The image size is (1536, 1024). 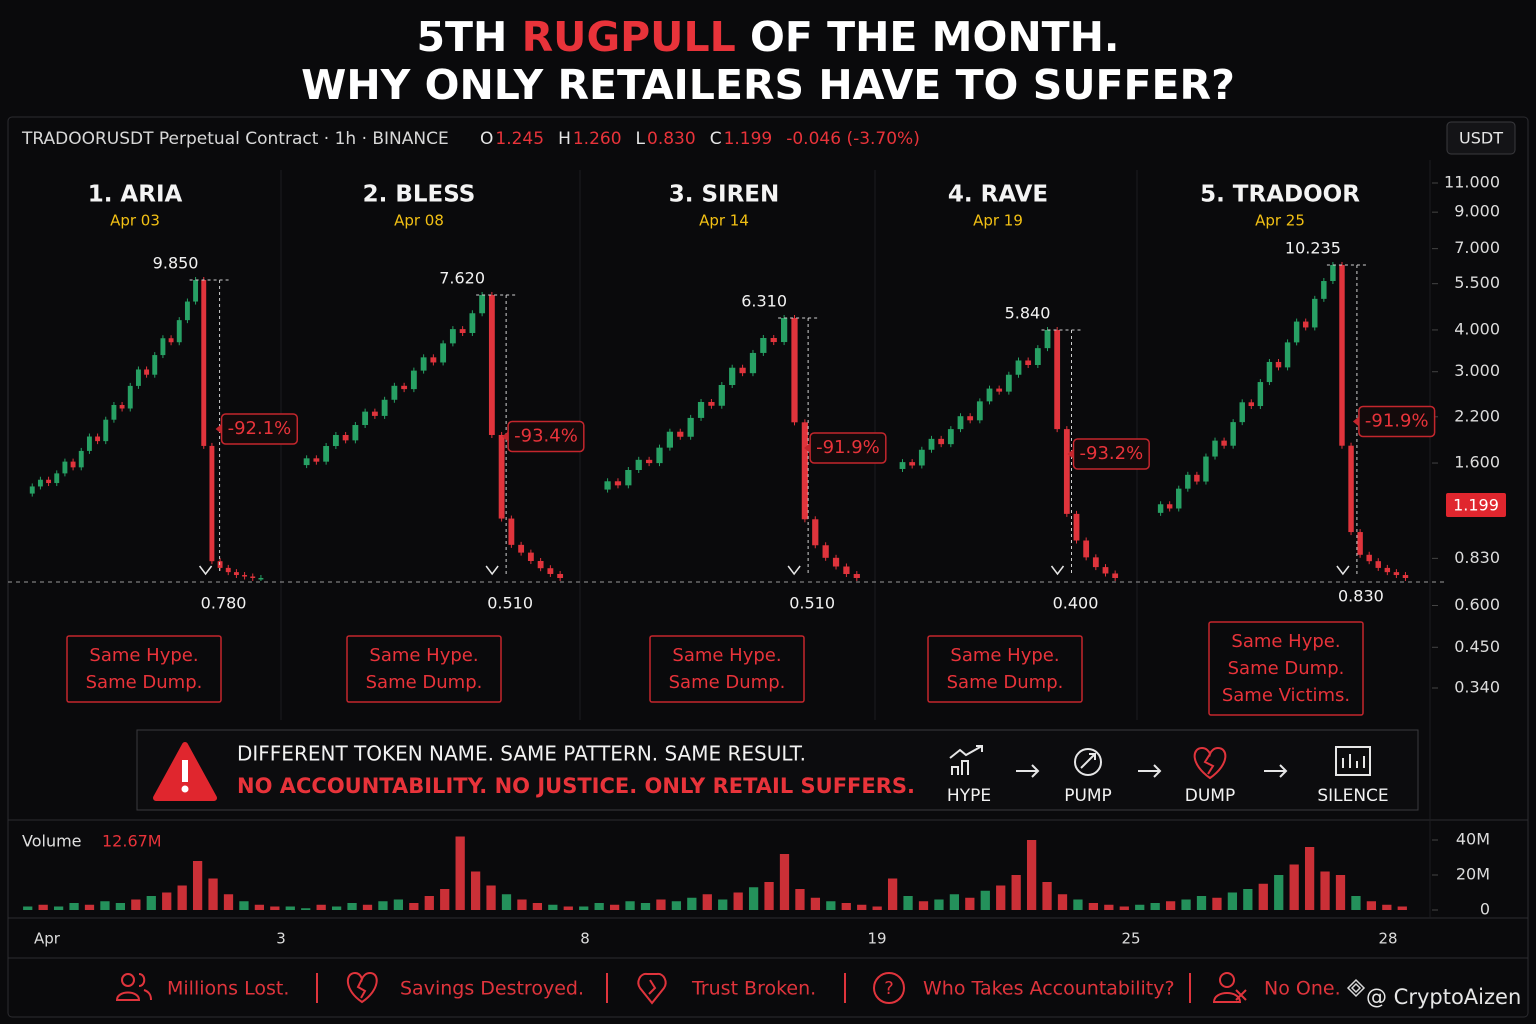 What do you see at coordinates (724, 195) in the screenshot?
I see `panel-title: 3. SIREN` at bounding box center [724, 195].